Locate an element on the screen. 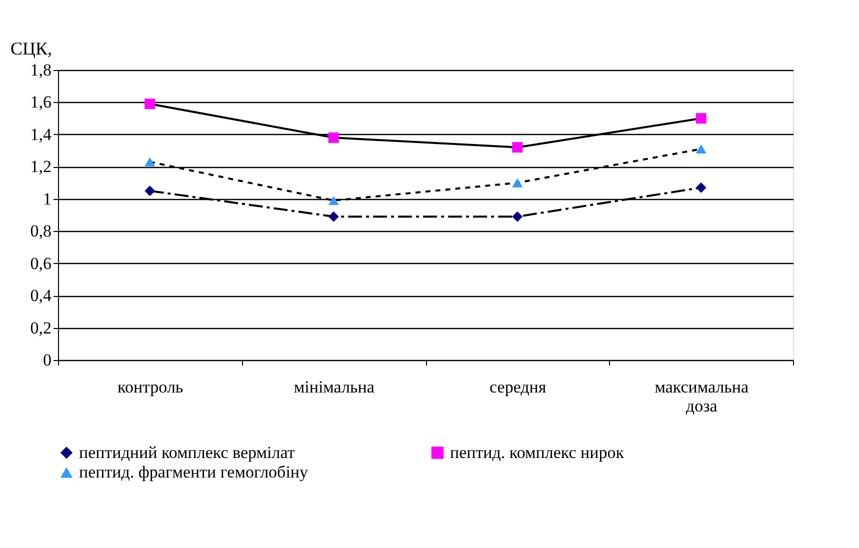 The image size is (859, 548). legend-label: пептидний комплекс вермілат is located at coordinates (187, 452).